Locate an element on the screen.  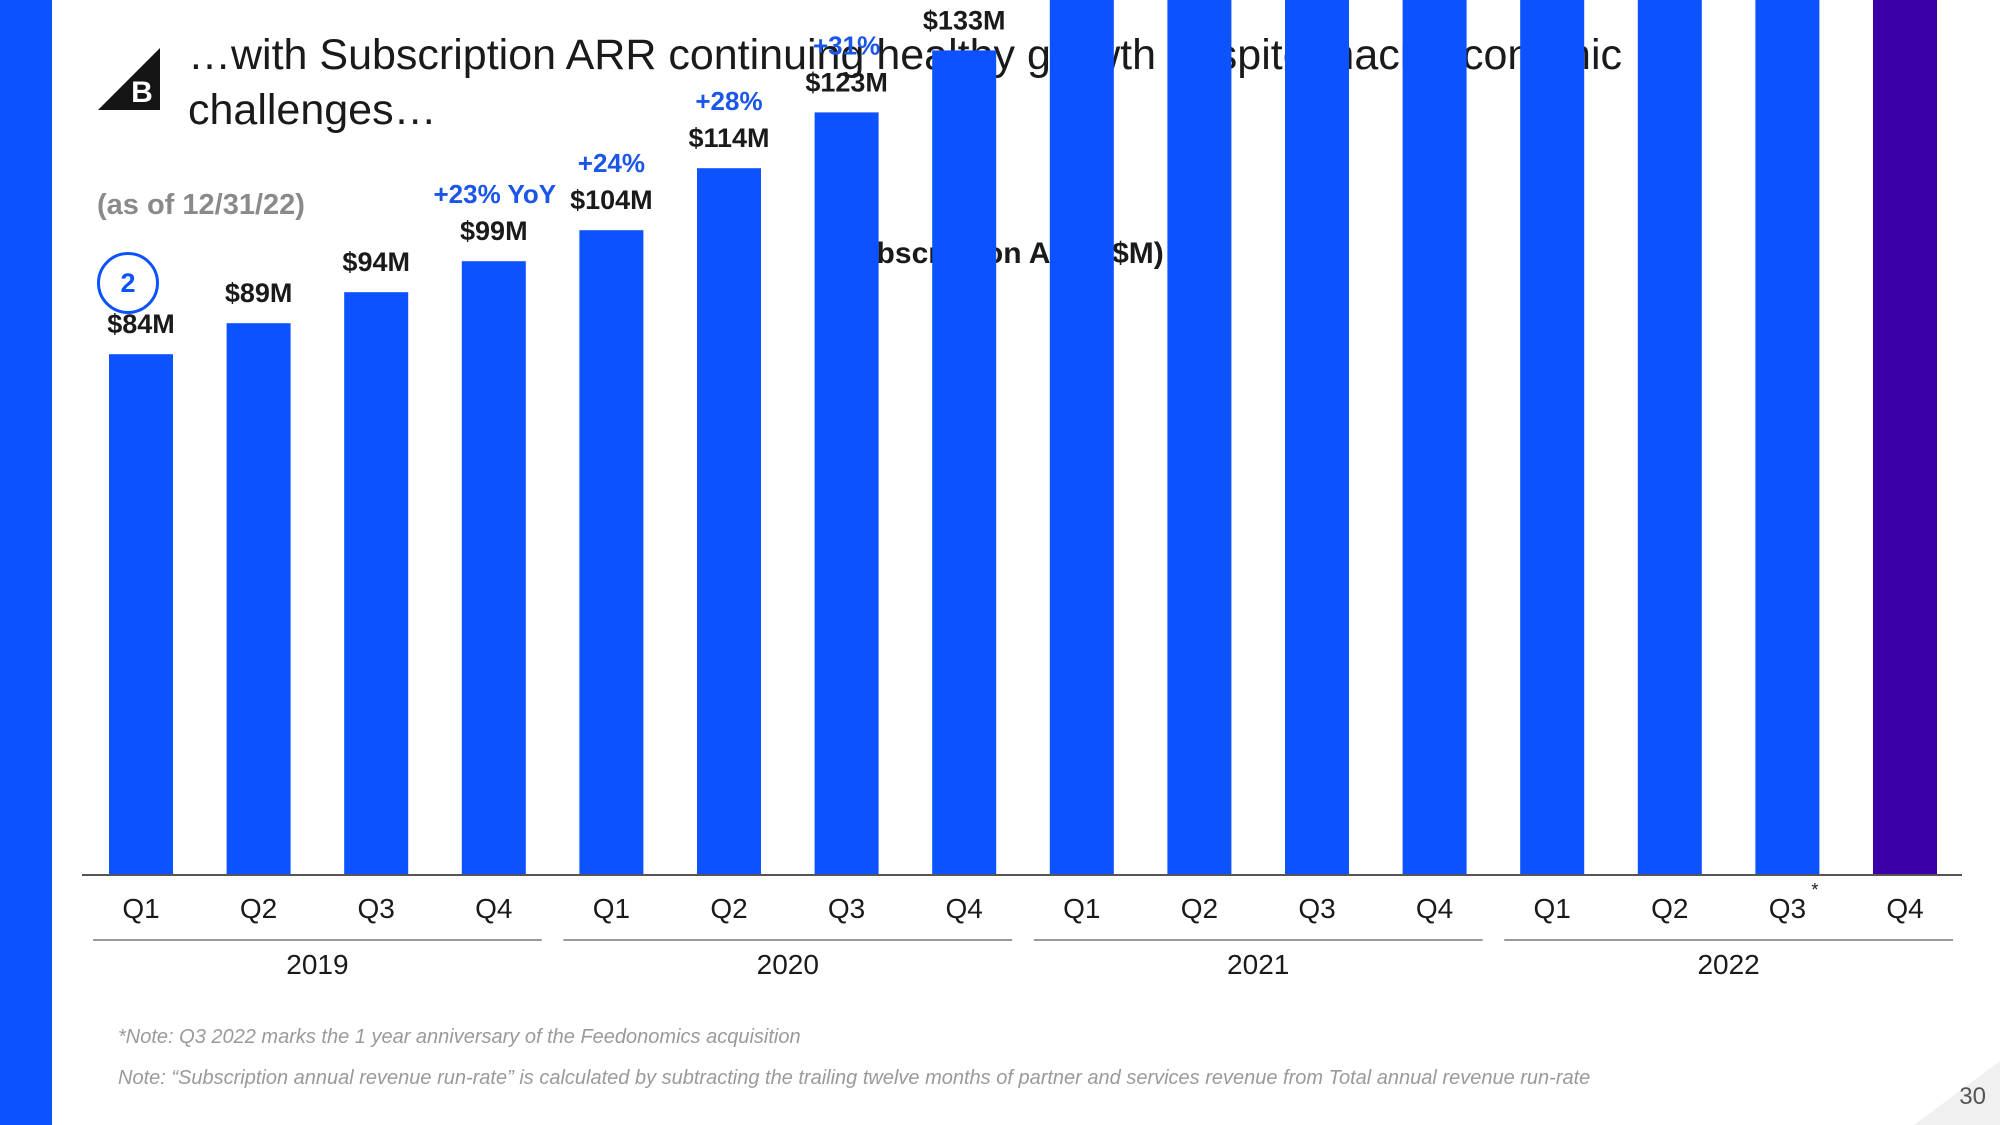
tick-label-0: Q1 is located at coordinates (140, 908).